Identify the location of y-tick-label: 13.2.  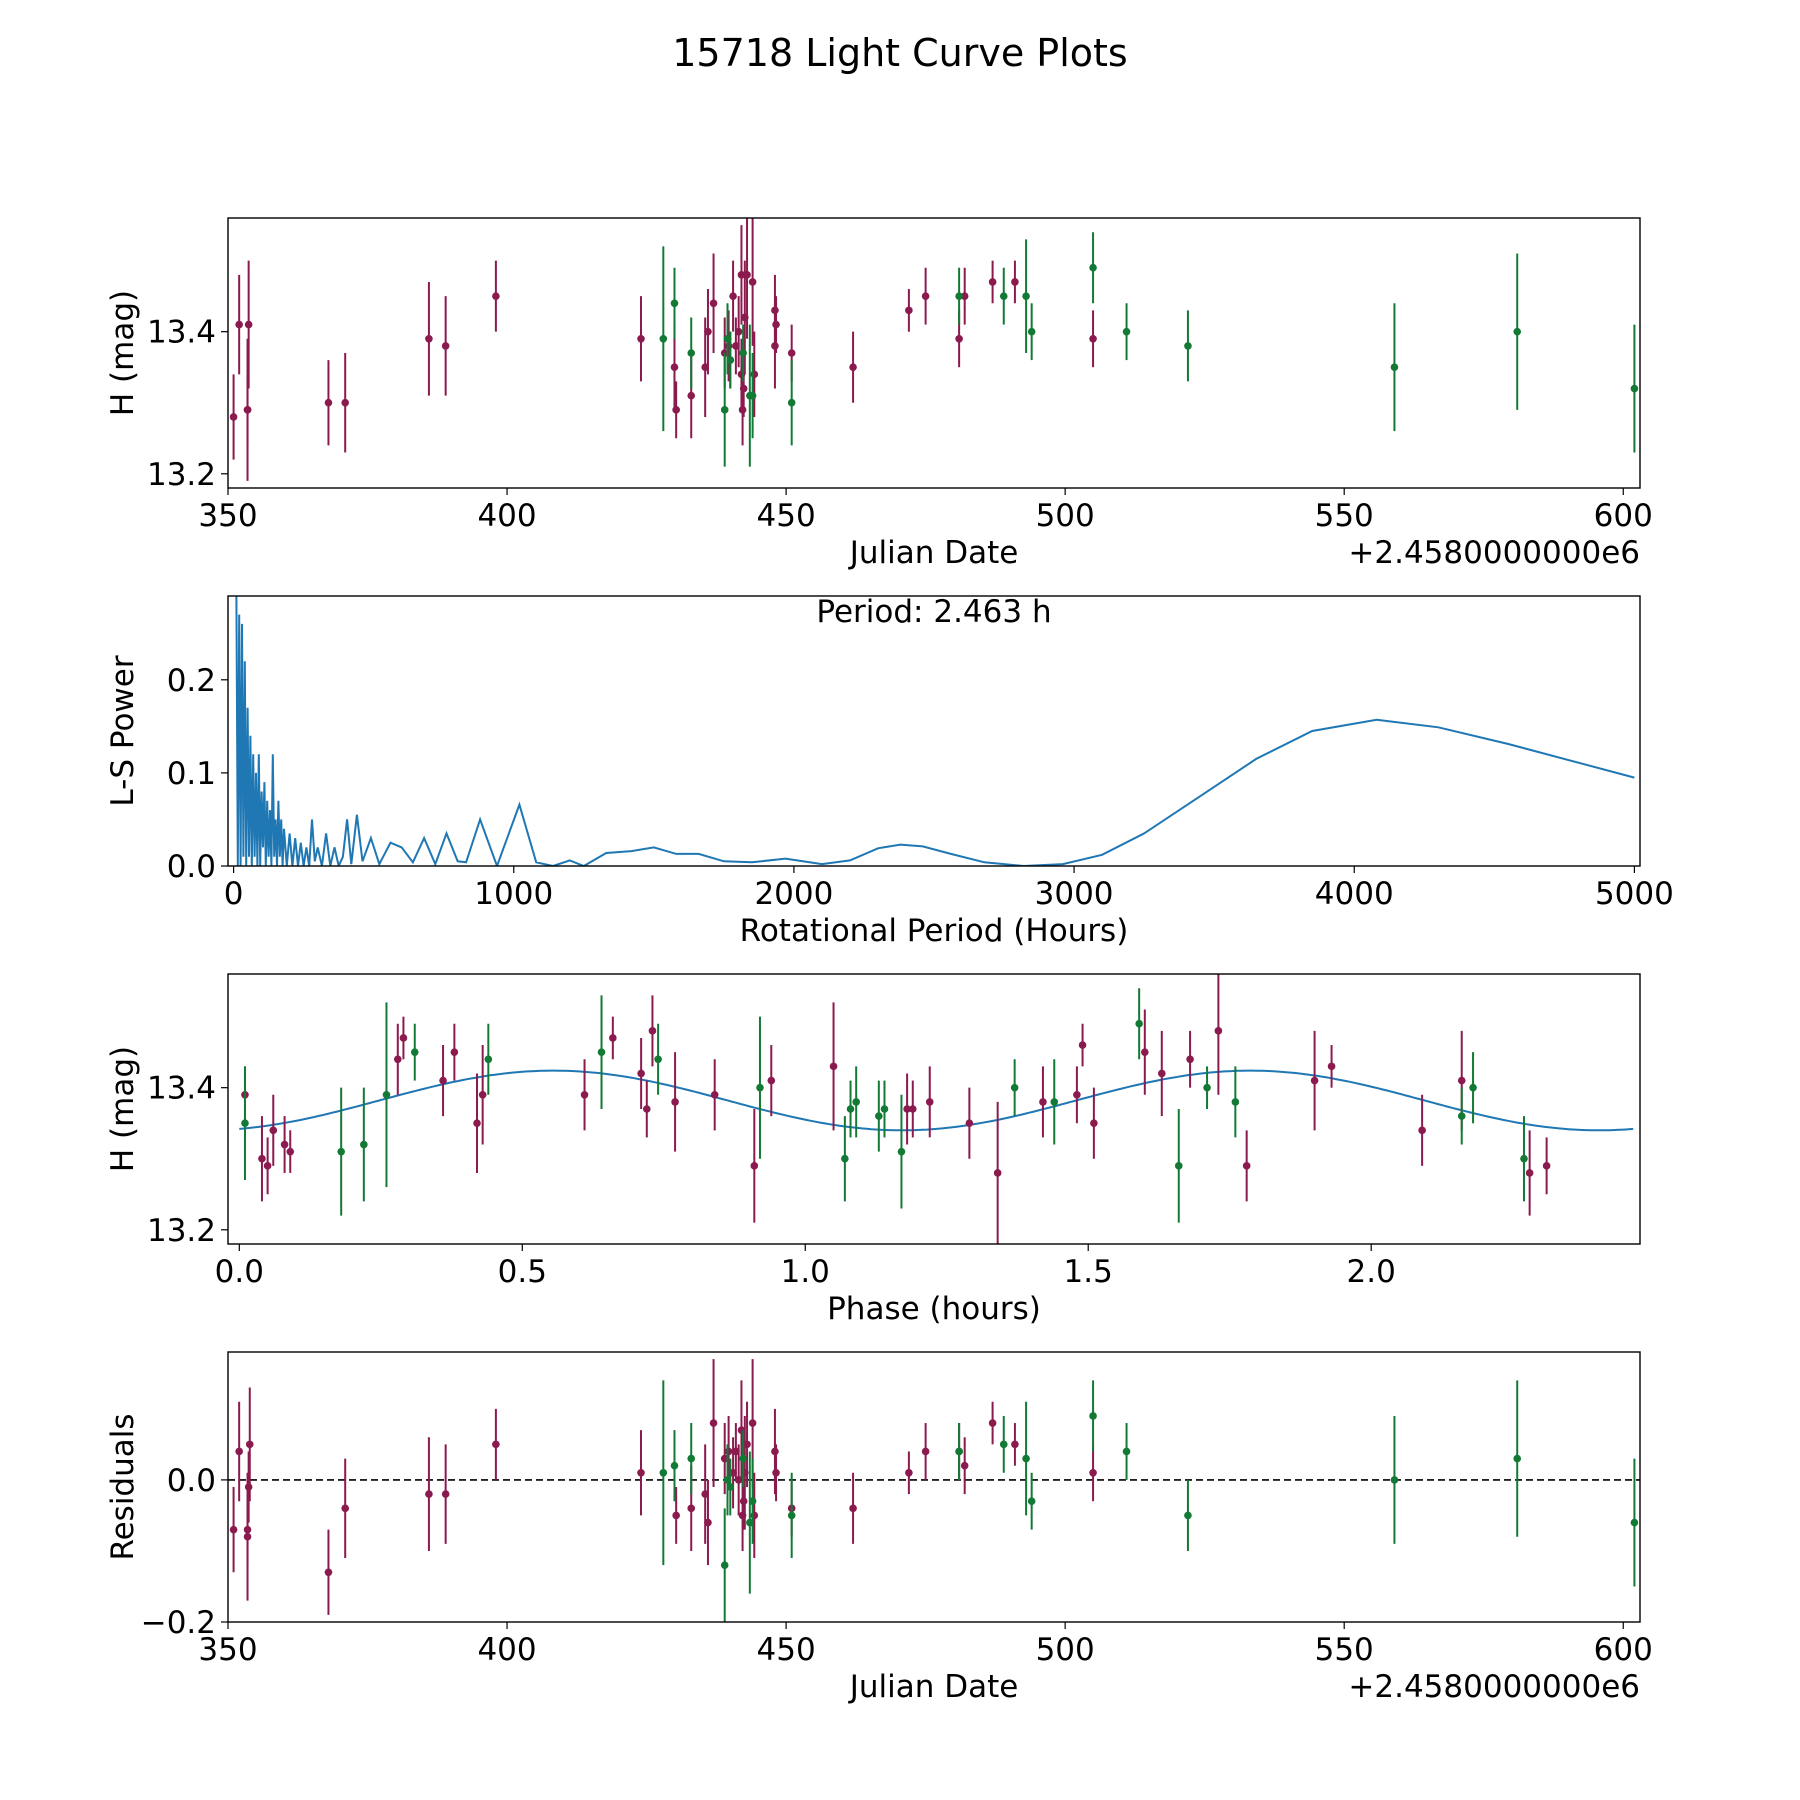
(181, 1231).